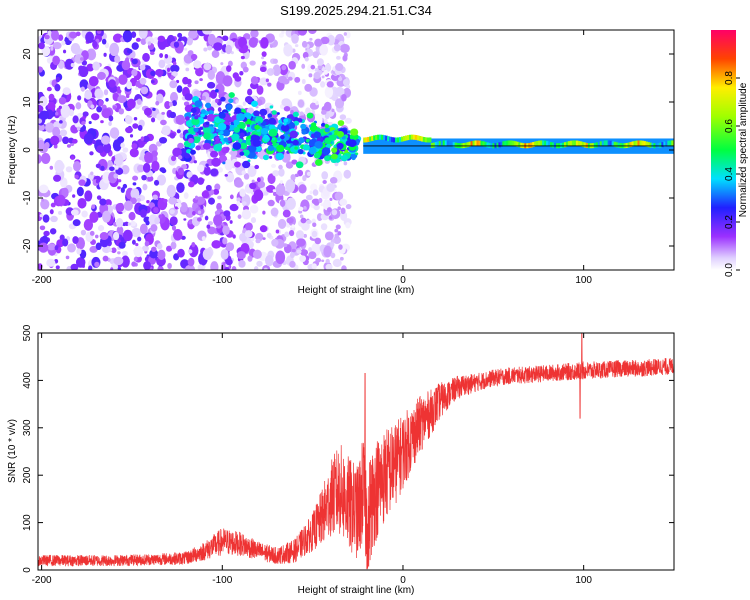 The height and width of the screenshot is (600, 750). I want to click on spectrogram-ylabel: Frequency (Hz), so click(12, 150).